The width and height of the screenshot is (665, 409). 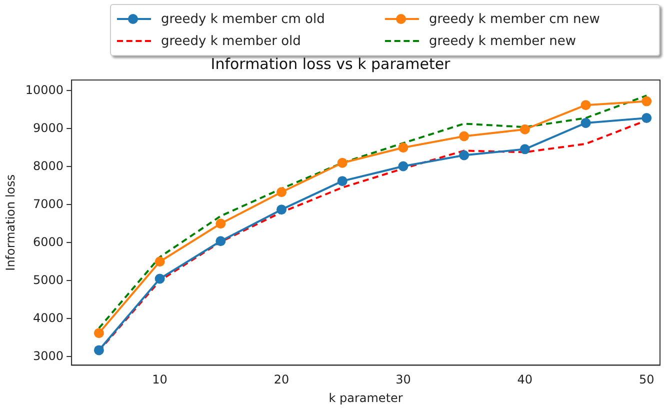 I want to click on y-tick-label: 9000, so click(x=48, y=127).